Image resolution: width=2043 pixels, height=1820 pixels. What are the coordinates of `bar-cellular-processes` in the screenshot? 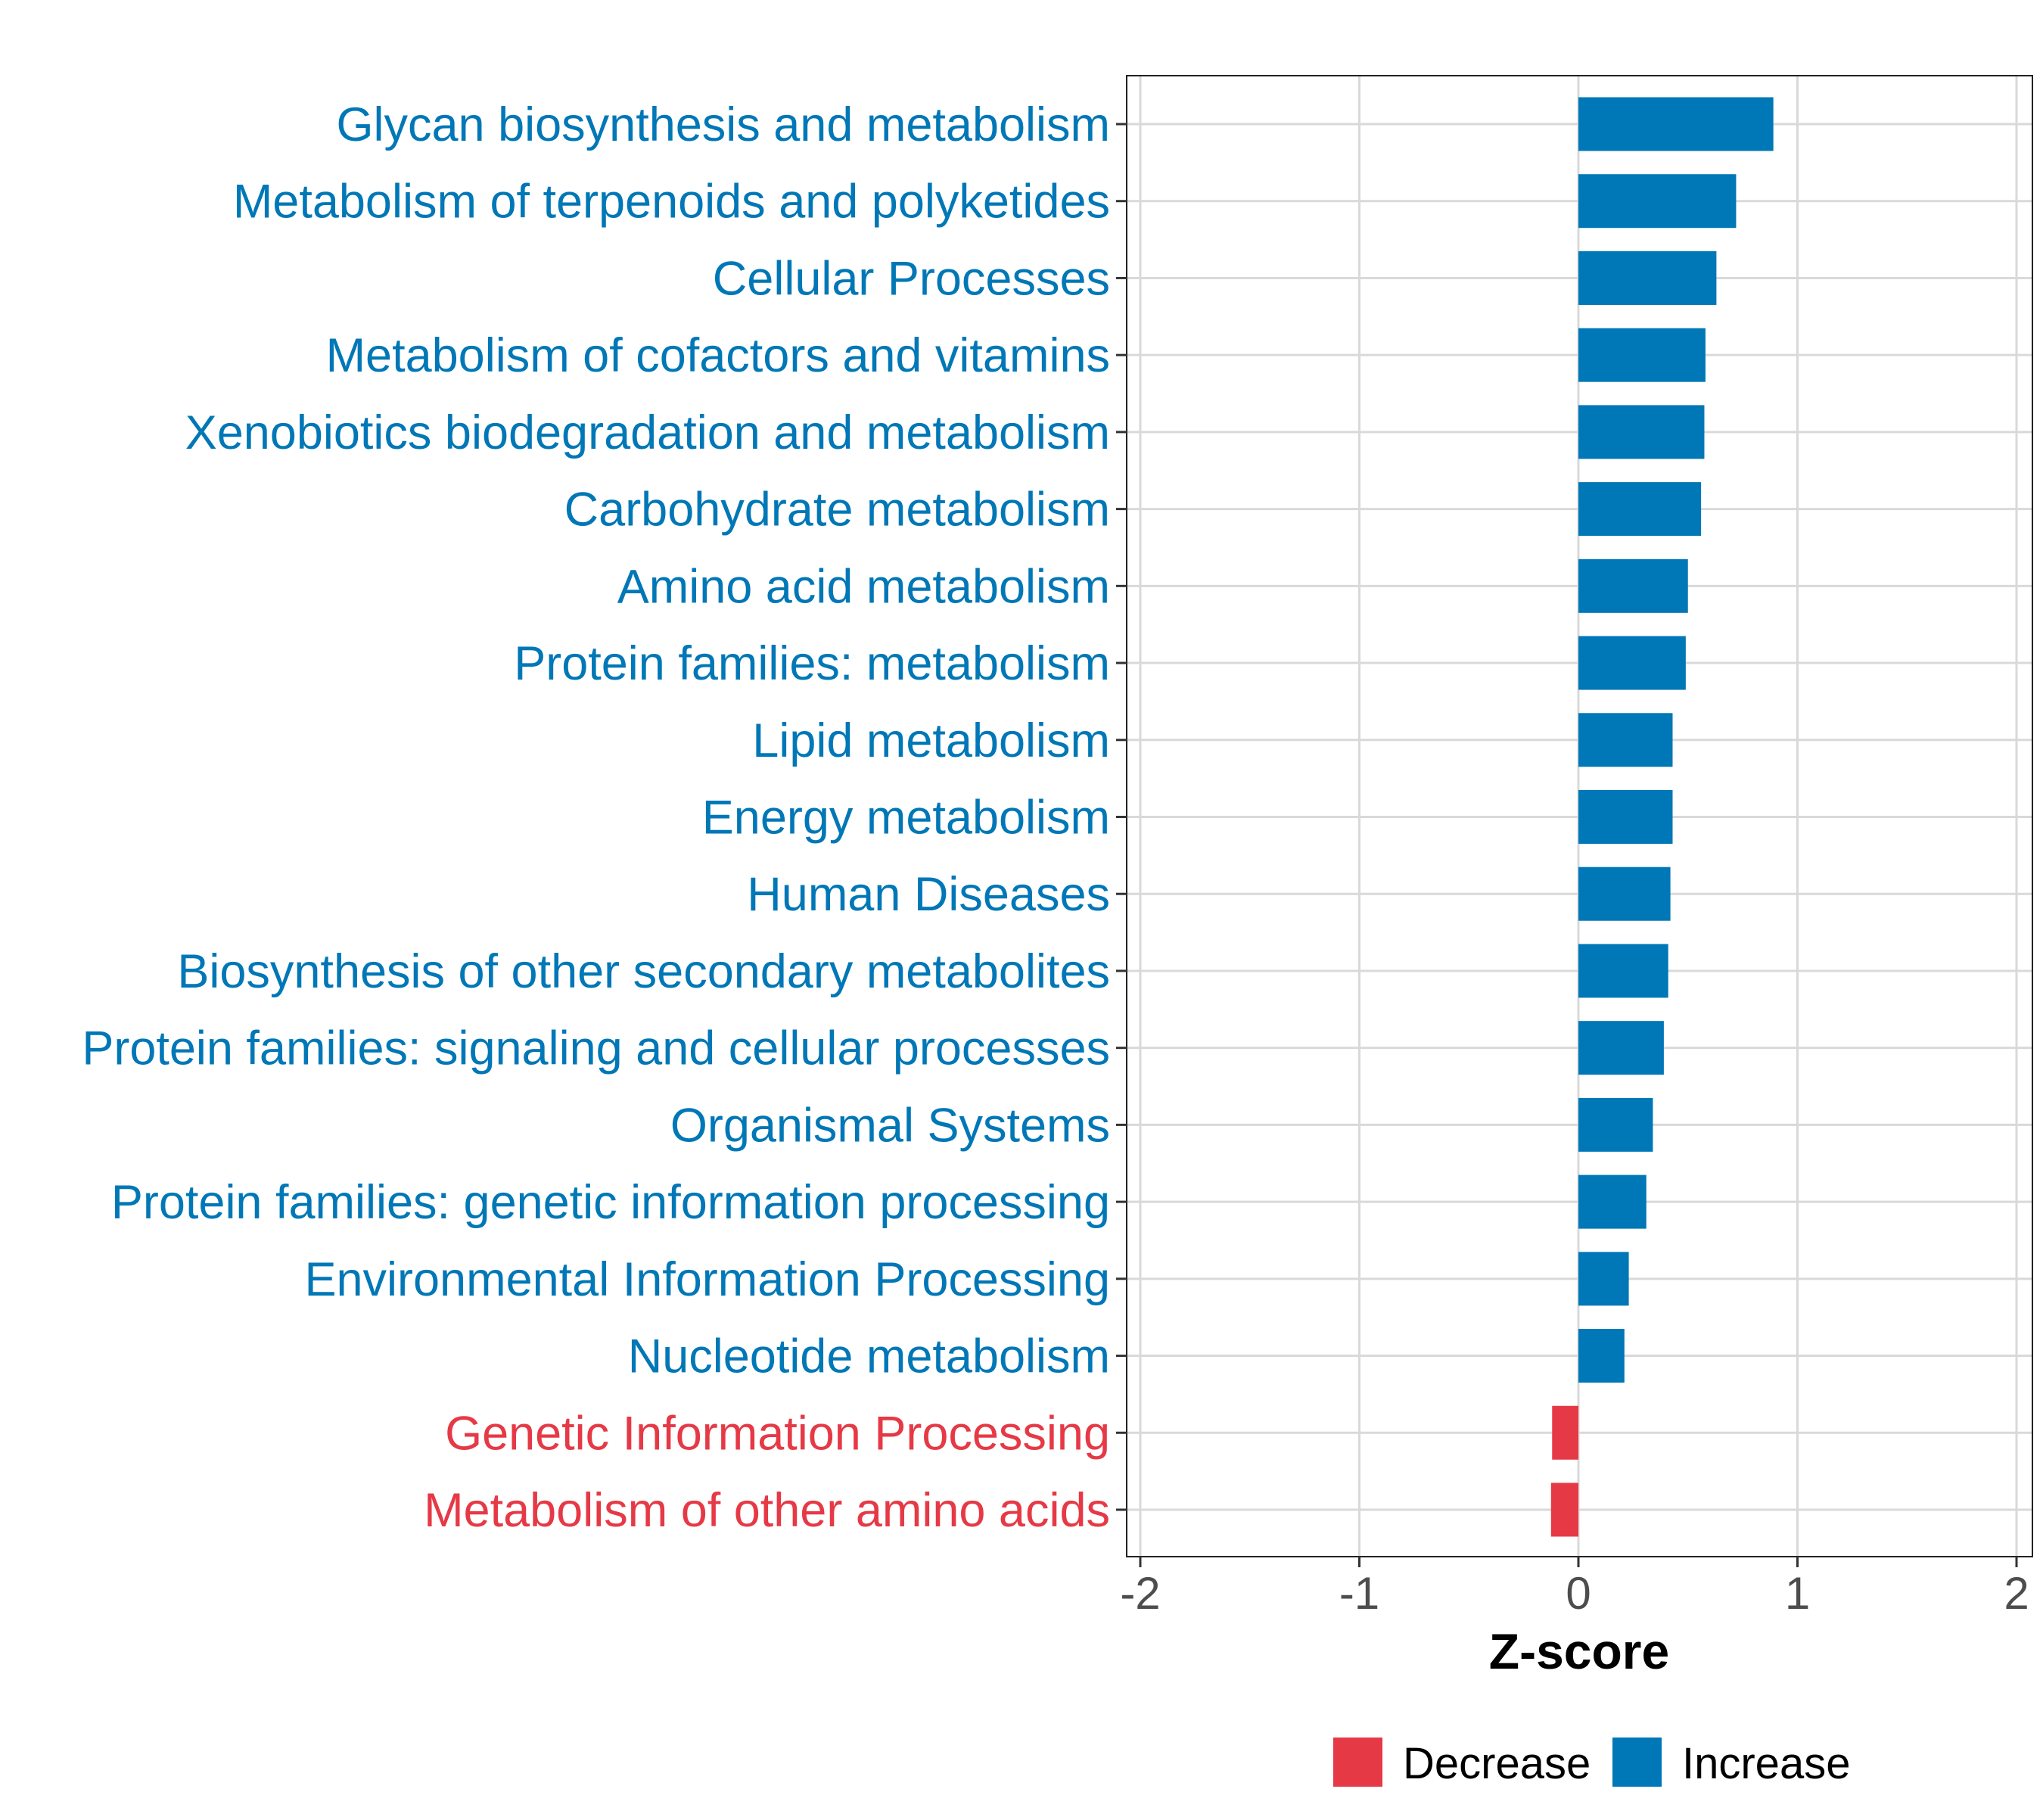 It's located at (1648, 277).